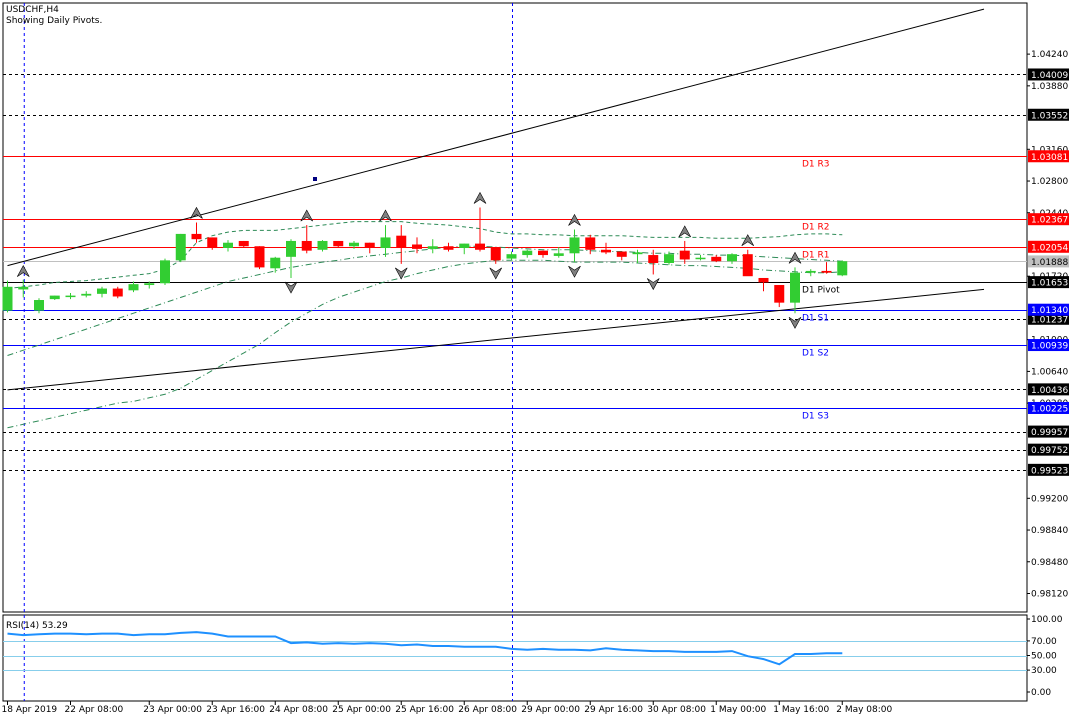 The height and width of the screenshot is (724, 1080). What do you see at coordinates (1049, 116) in the screenshot?
I see `dashed-level-price-label: 1.03552` at bounding box center [1049, 116].